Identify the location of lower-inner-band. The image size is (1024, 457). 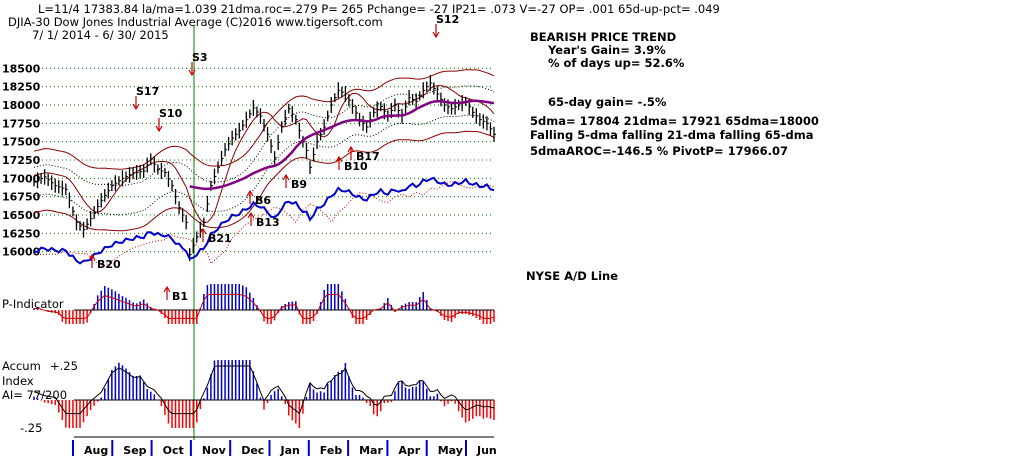
(264, 165).